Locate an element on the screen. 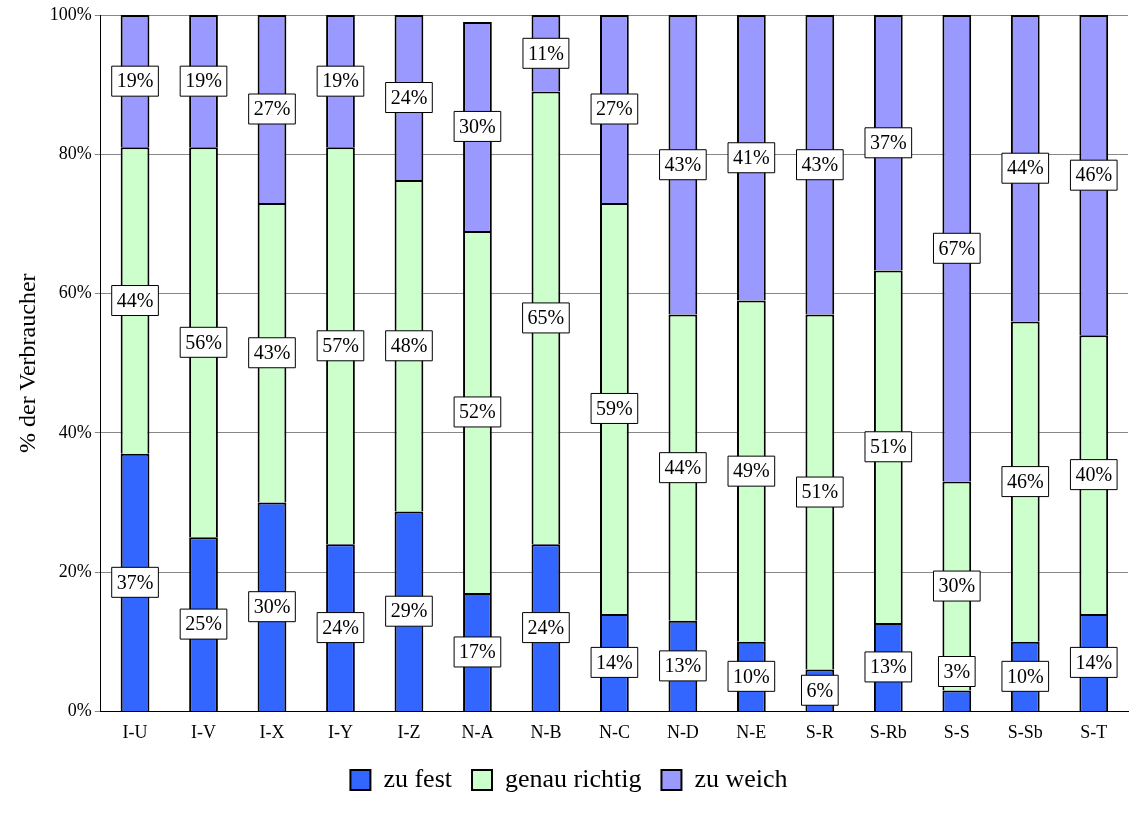 Image resolution: width=1138 pixels, height=813 pixels. legend-label: zu fest is located at coordinates (418, 778).